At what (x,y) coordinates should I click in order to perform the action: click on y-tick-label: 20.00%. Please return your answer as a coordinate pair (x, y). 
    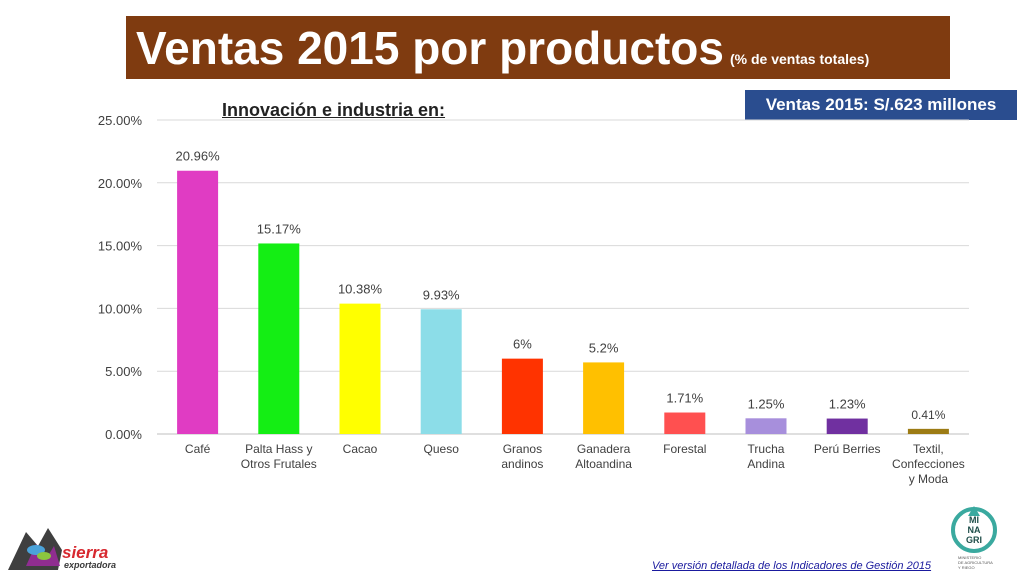
    Looking at the image, I should click on (120, 183).